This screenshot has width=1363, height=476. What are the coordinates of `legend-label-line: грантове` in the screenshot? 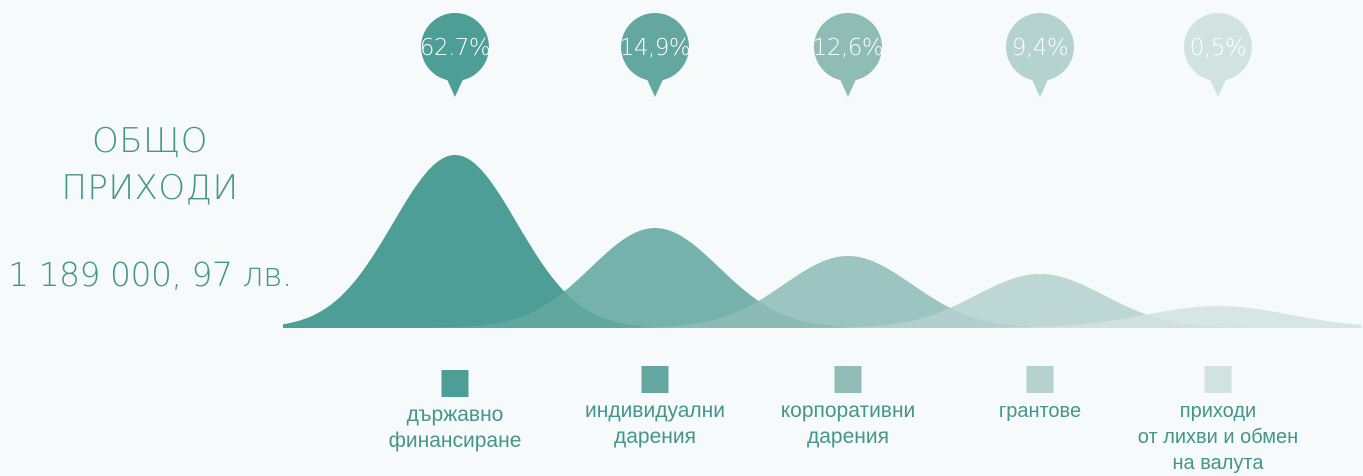 It's located at (1040, 411).